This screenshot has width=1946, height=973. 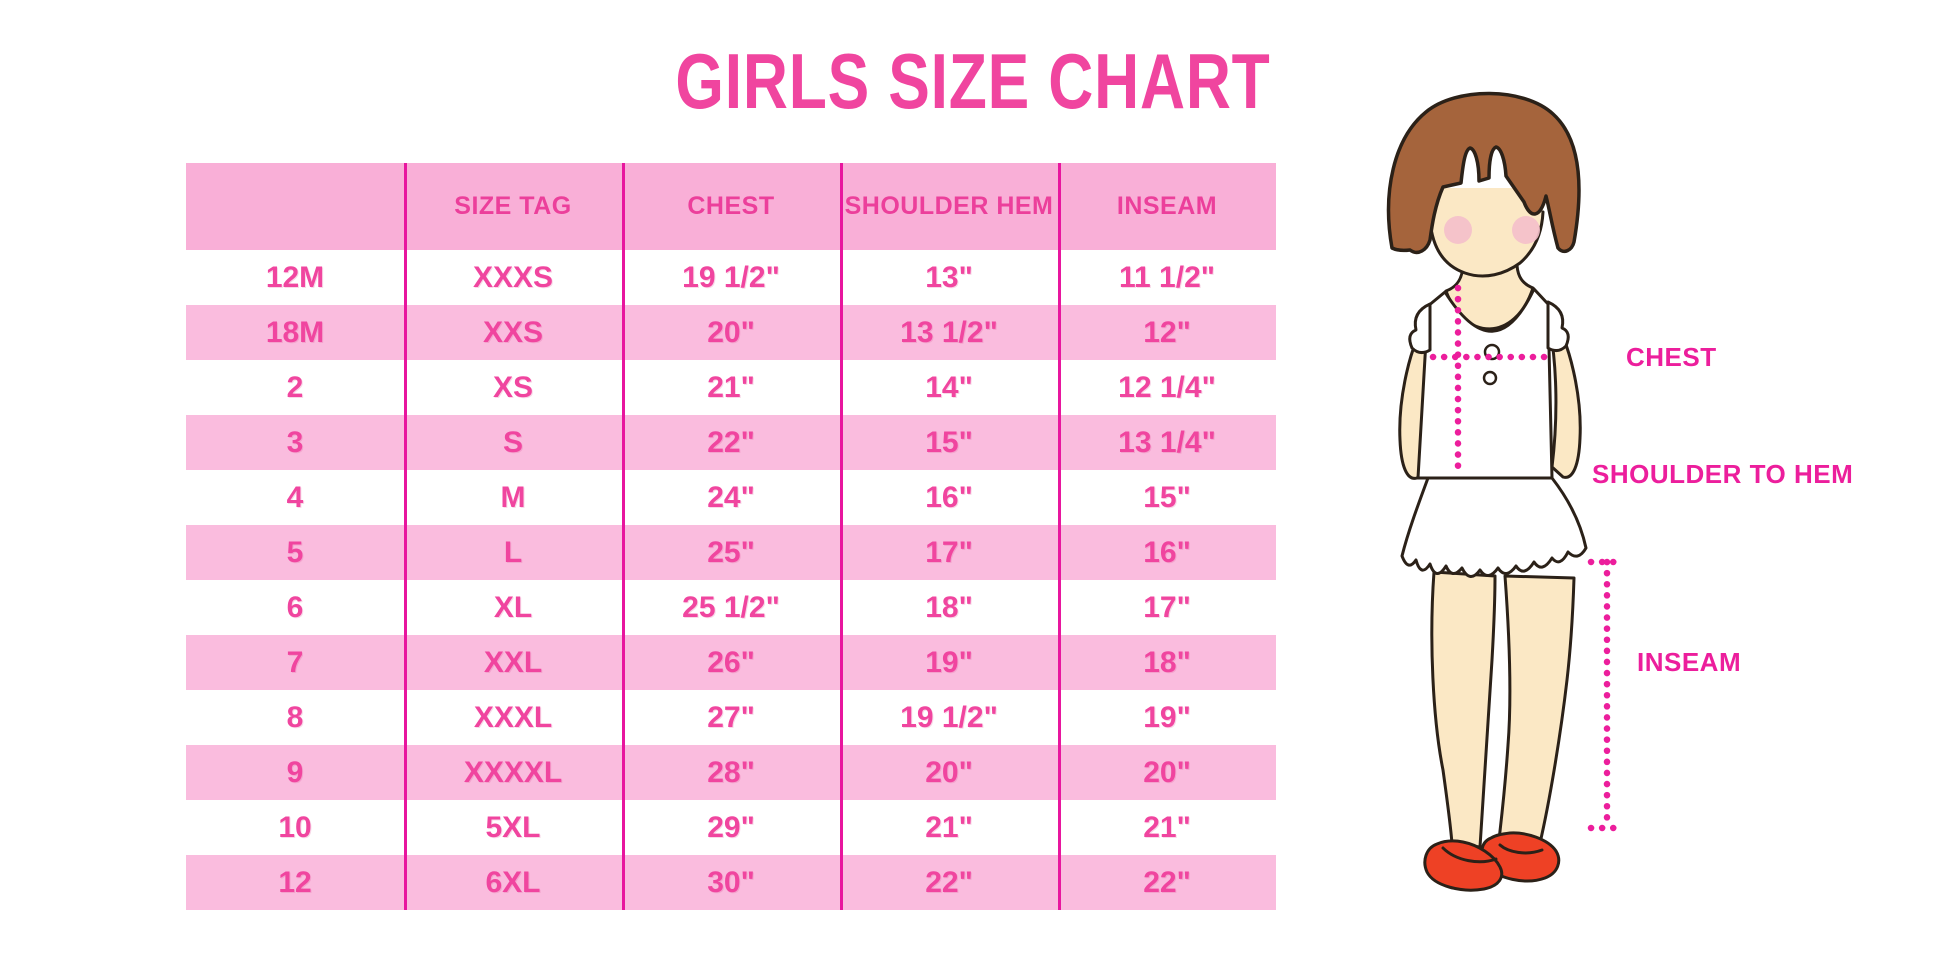 I want to click on table-row: 8 XXXL 27" 19 1/2" 19", so click(x=731, y=717).